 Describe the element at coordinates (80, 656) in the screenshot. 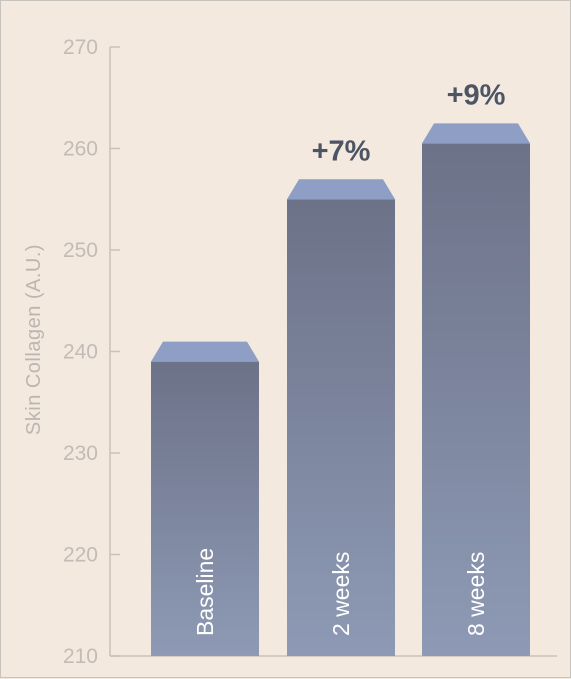

I see `y-tick-label: 210` at that location.